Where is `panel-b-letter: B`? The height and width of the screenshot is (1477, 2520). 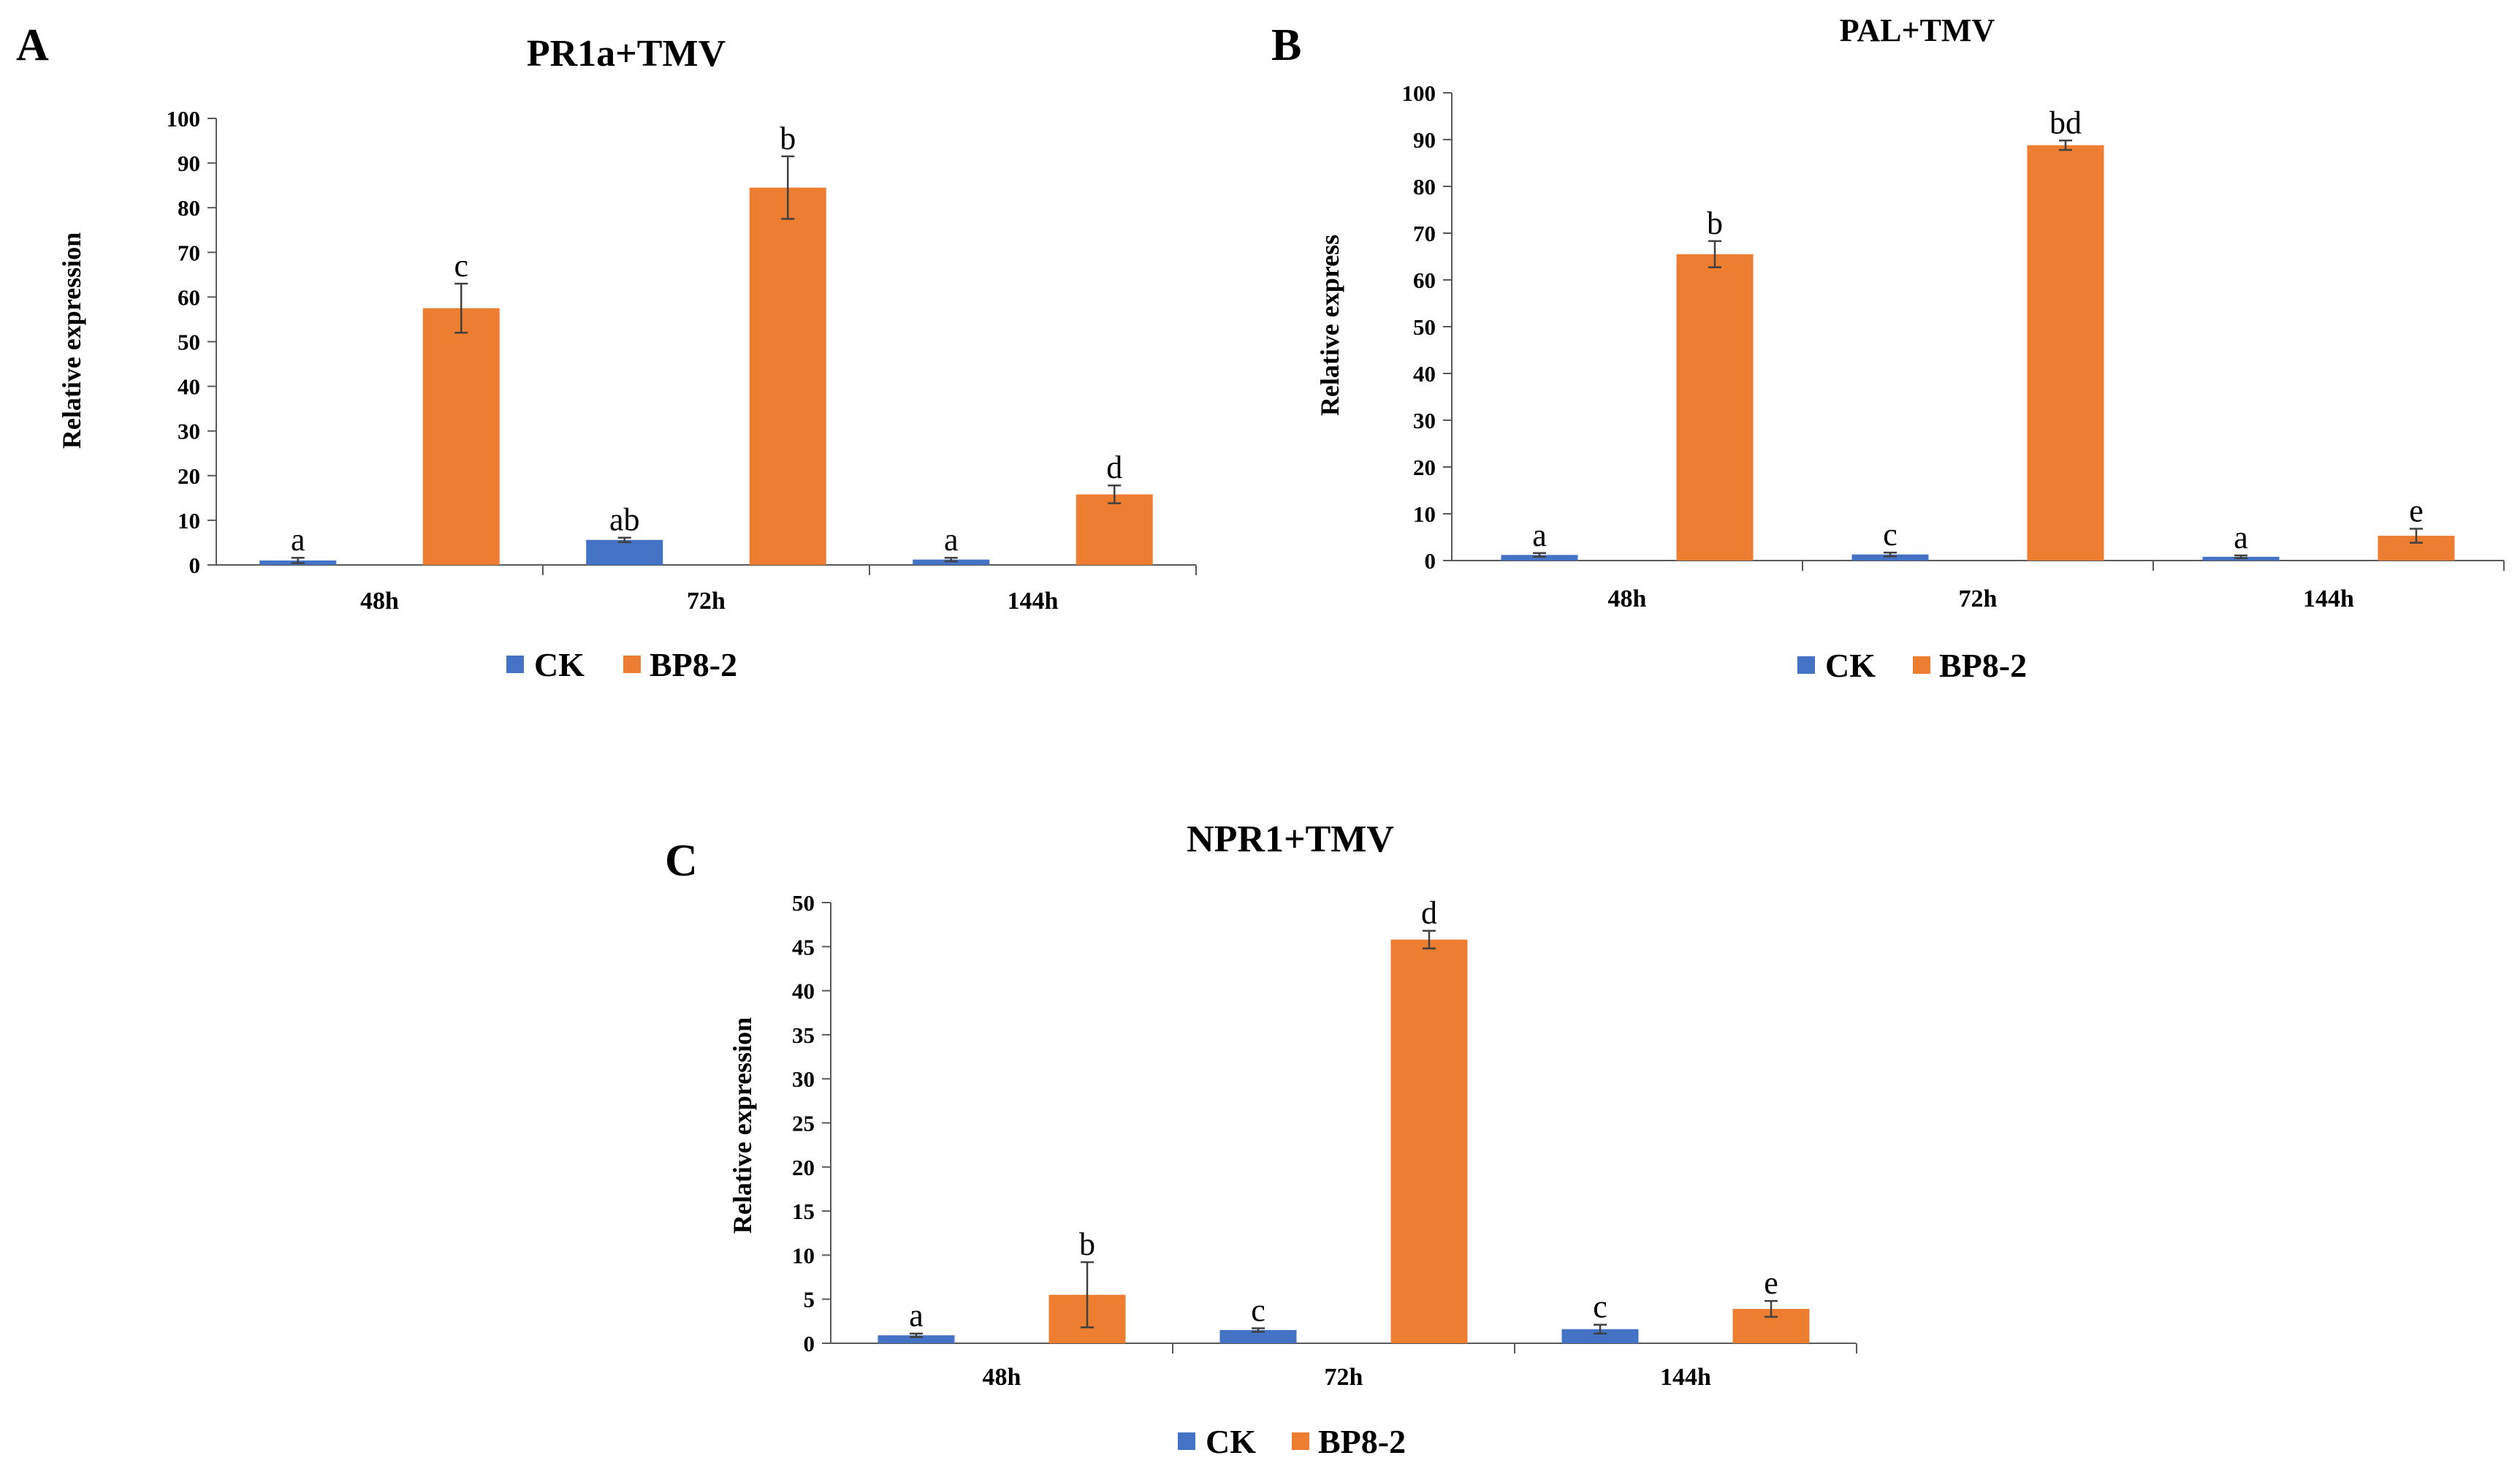 panel-b-letter: B is located at coordinates (1286, 45).